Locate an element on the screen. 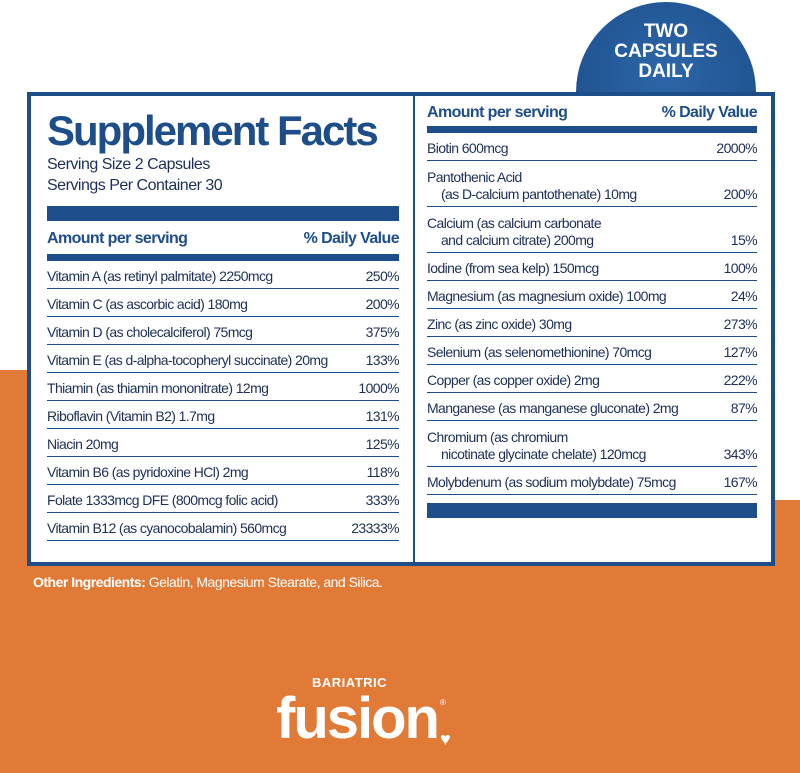  serving-size: Serving Size 2 Capsules is located at coordinates (128, 164).